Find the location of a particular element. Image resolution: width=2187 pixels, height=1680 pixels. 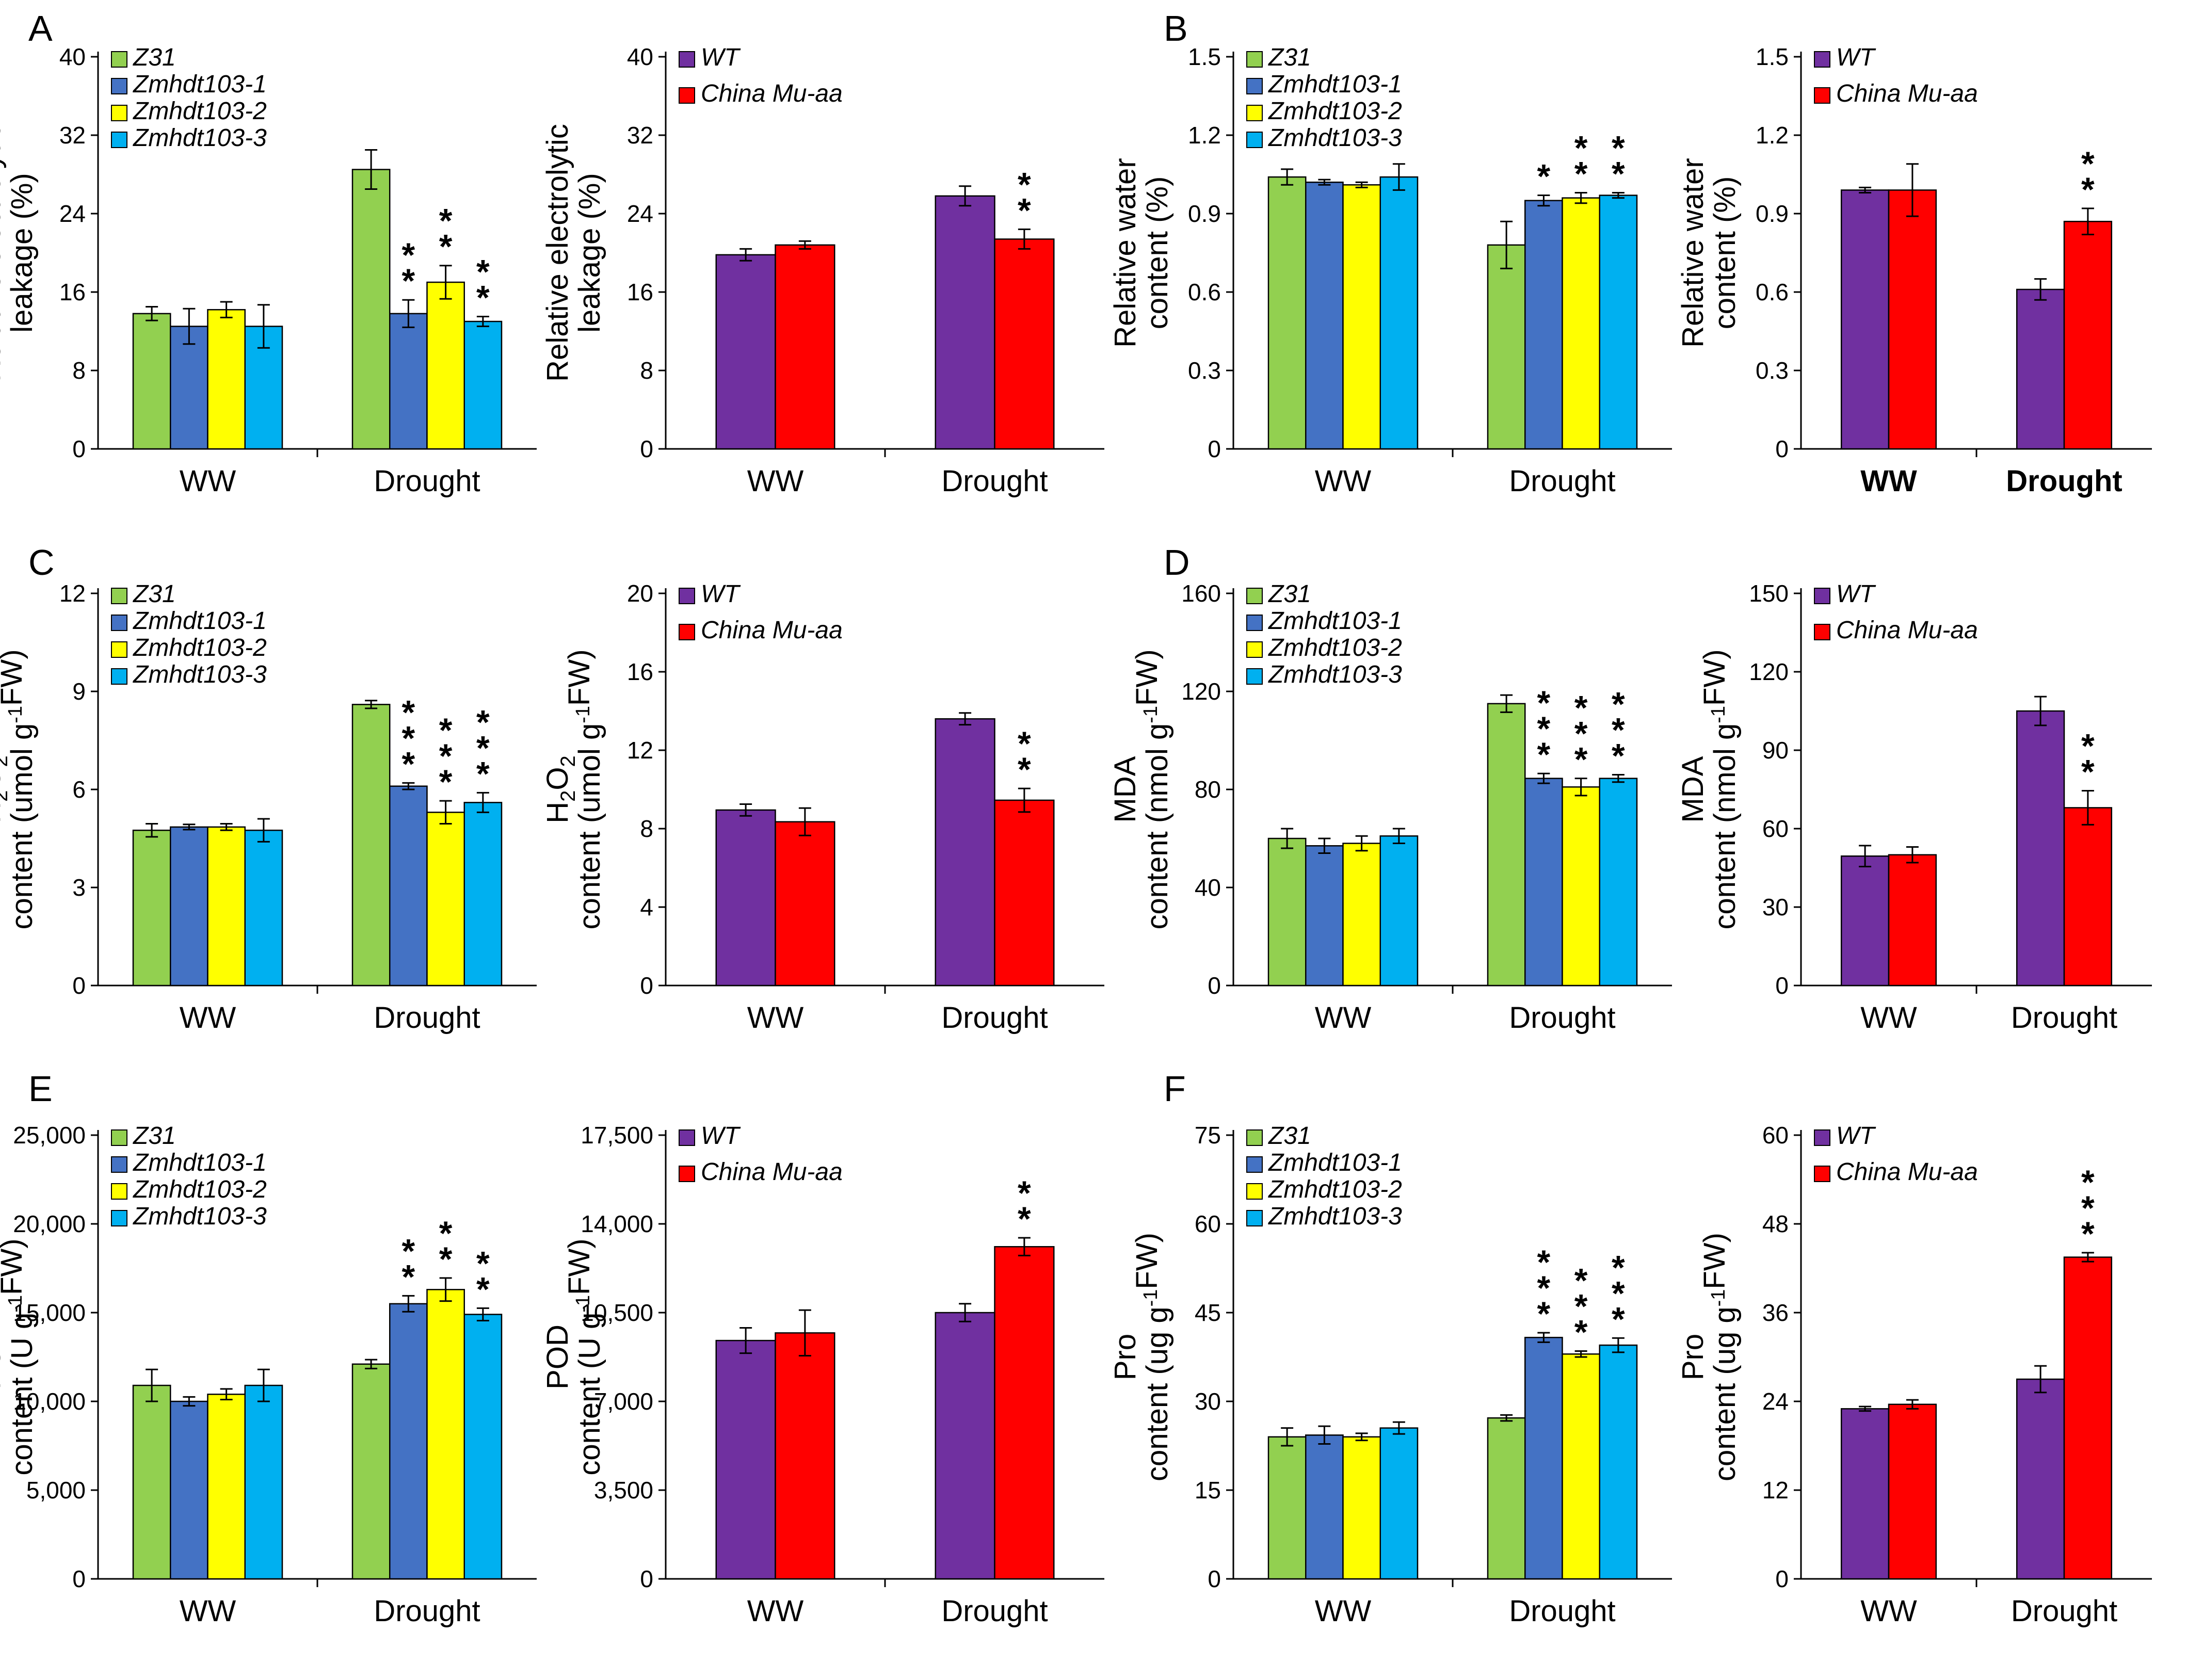

bar-zmhdt103-3-drought is located at coordinates (483, 1447).